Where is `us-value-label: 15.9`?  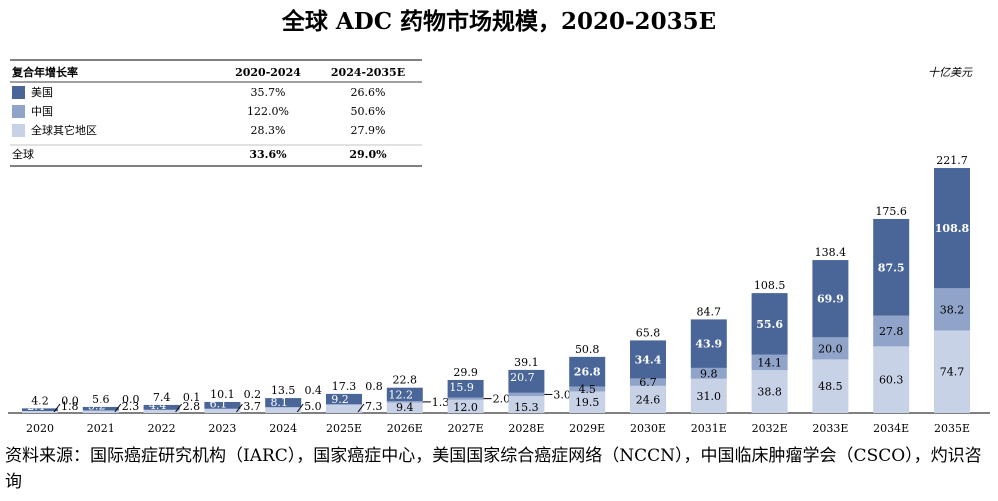
us-value-label: 15.9 is located at coordinates (461, 387).